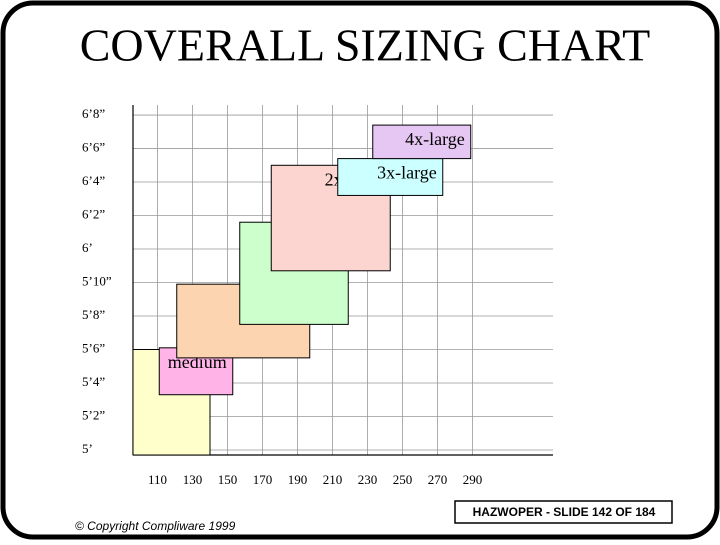  What do you see at coordinates (93, 147) in the screenshot?
I see `y-tick-label: 6’6”` at bounding box center [93, 147].